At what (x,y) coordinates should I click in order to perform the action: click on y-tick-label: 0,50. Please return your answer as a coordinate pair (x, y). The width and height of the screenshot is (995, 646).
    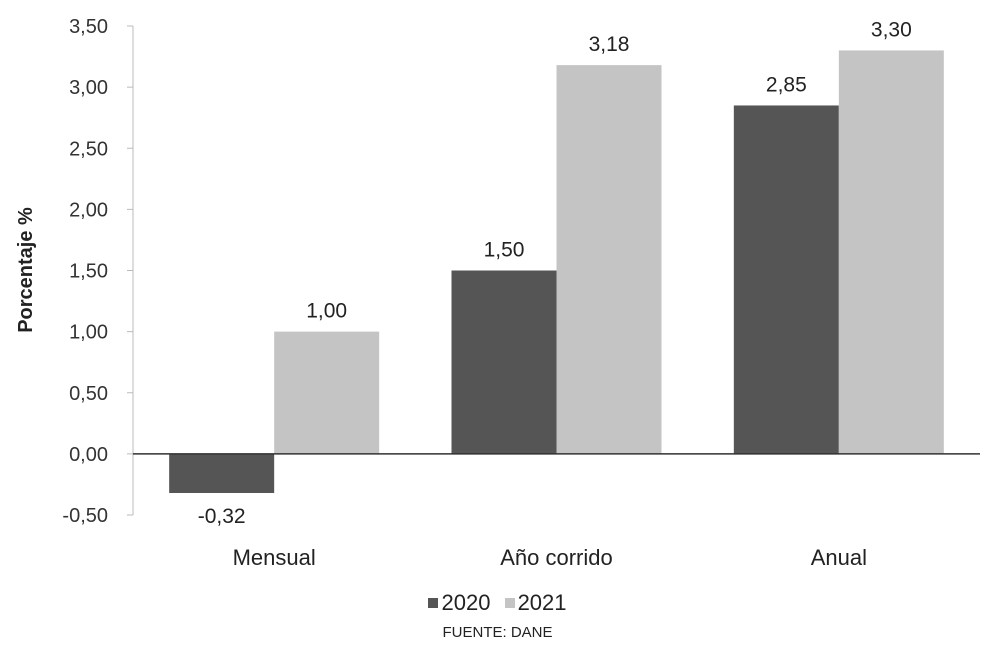
    Looking at the image, I should click on (88, 394).